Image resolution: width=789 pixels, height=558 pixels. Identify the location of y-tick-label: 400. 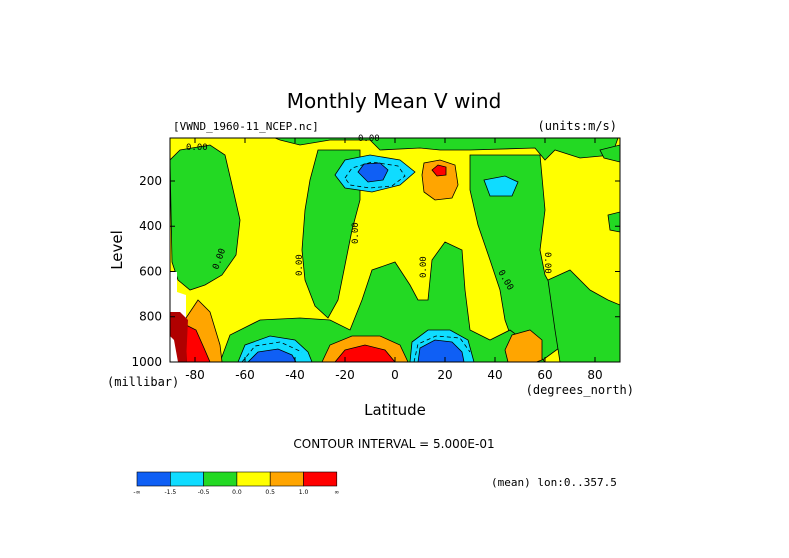
(150, 226).